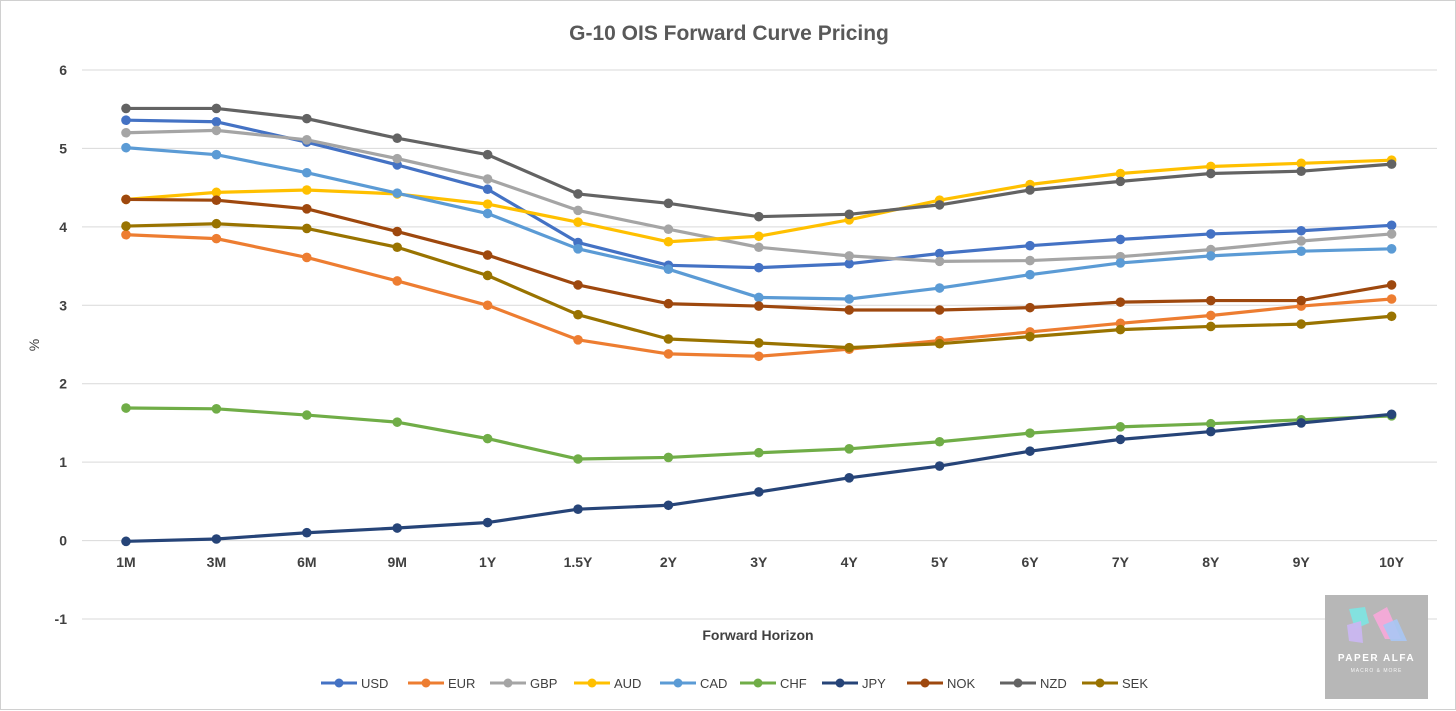 The height and width of the screenshot is (711, 1456). What do you see at coordinates (461, 683) in the screenshot?
I see `legend-label: EUR` at bounding box center [461, 683].